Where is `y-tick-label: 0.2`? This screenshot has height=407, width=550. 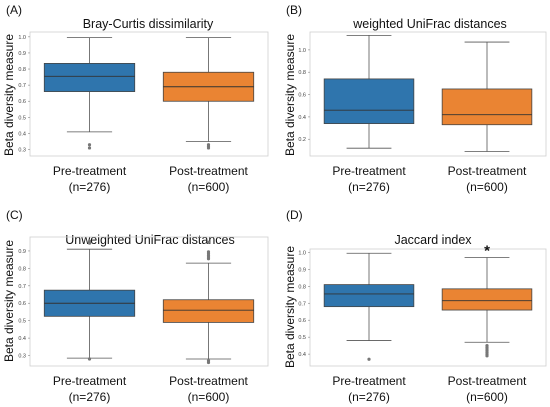
y-tick-label: 0.2 is located at coordinates (302, 140).